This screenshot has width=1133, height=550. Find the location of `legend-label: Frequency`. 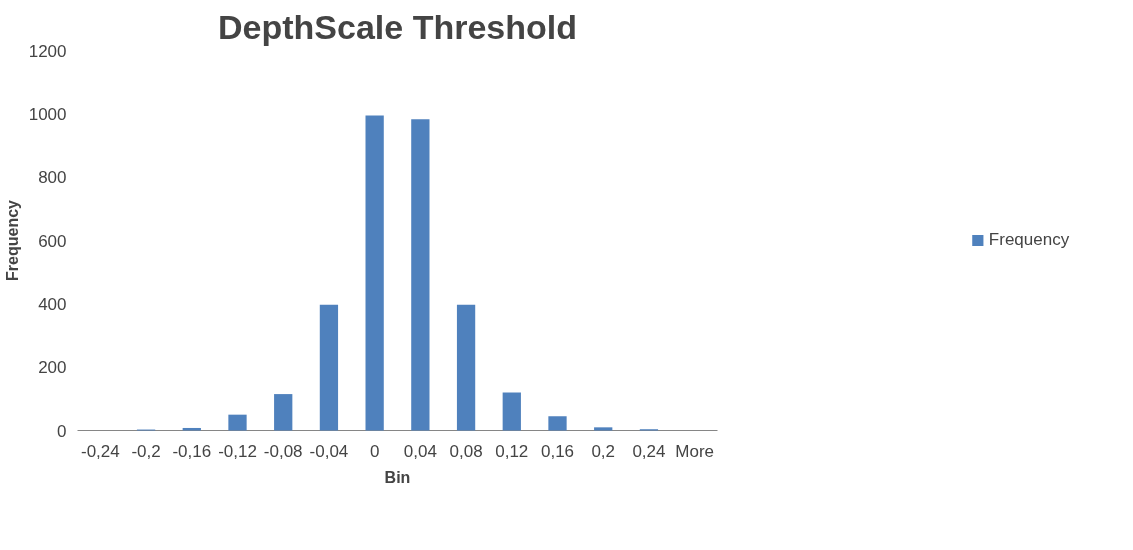

legend-label: Frequency is located at coordinates (1029, 240).